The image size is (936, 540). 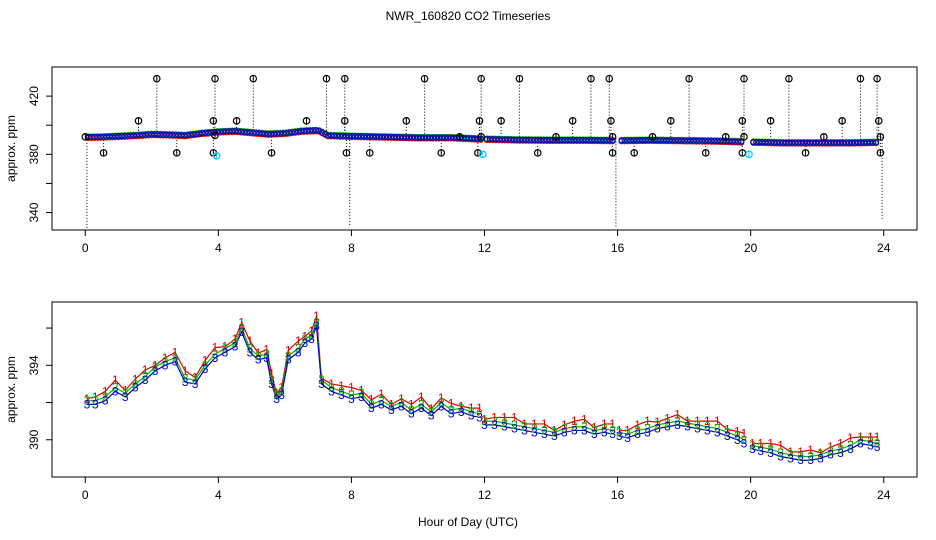 What do you see at coordinates (751, 248) in the screenshot?
I see `top-x-tick-label: 20` at bounding box center [751, 248].